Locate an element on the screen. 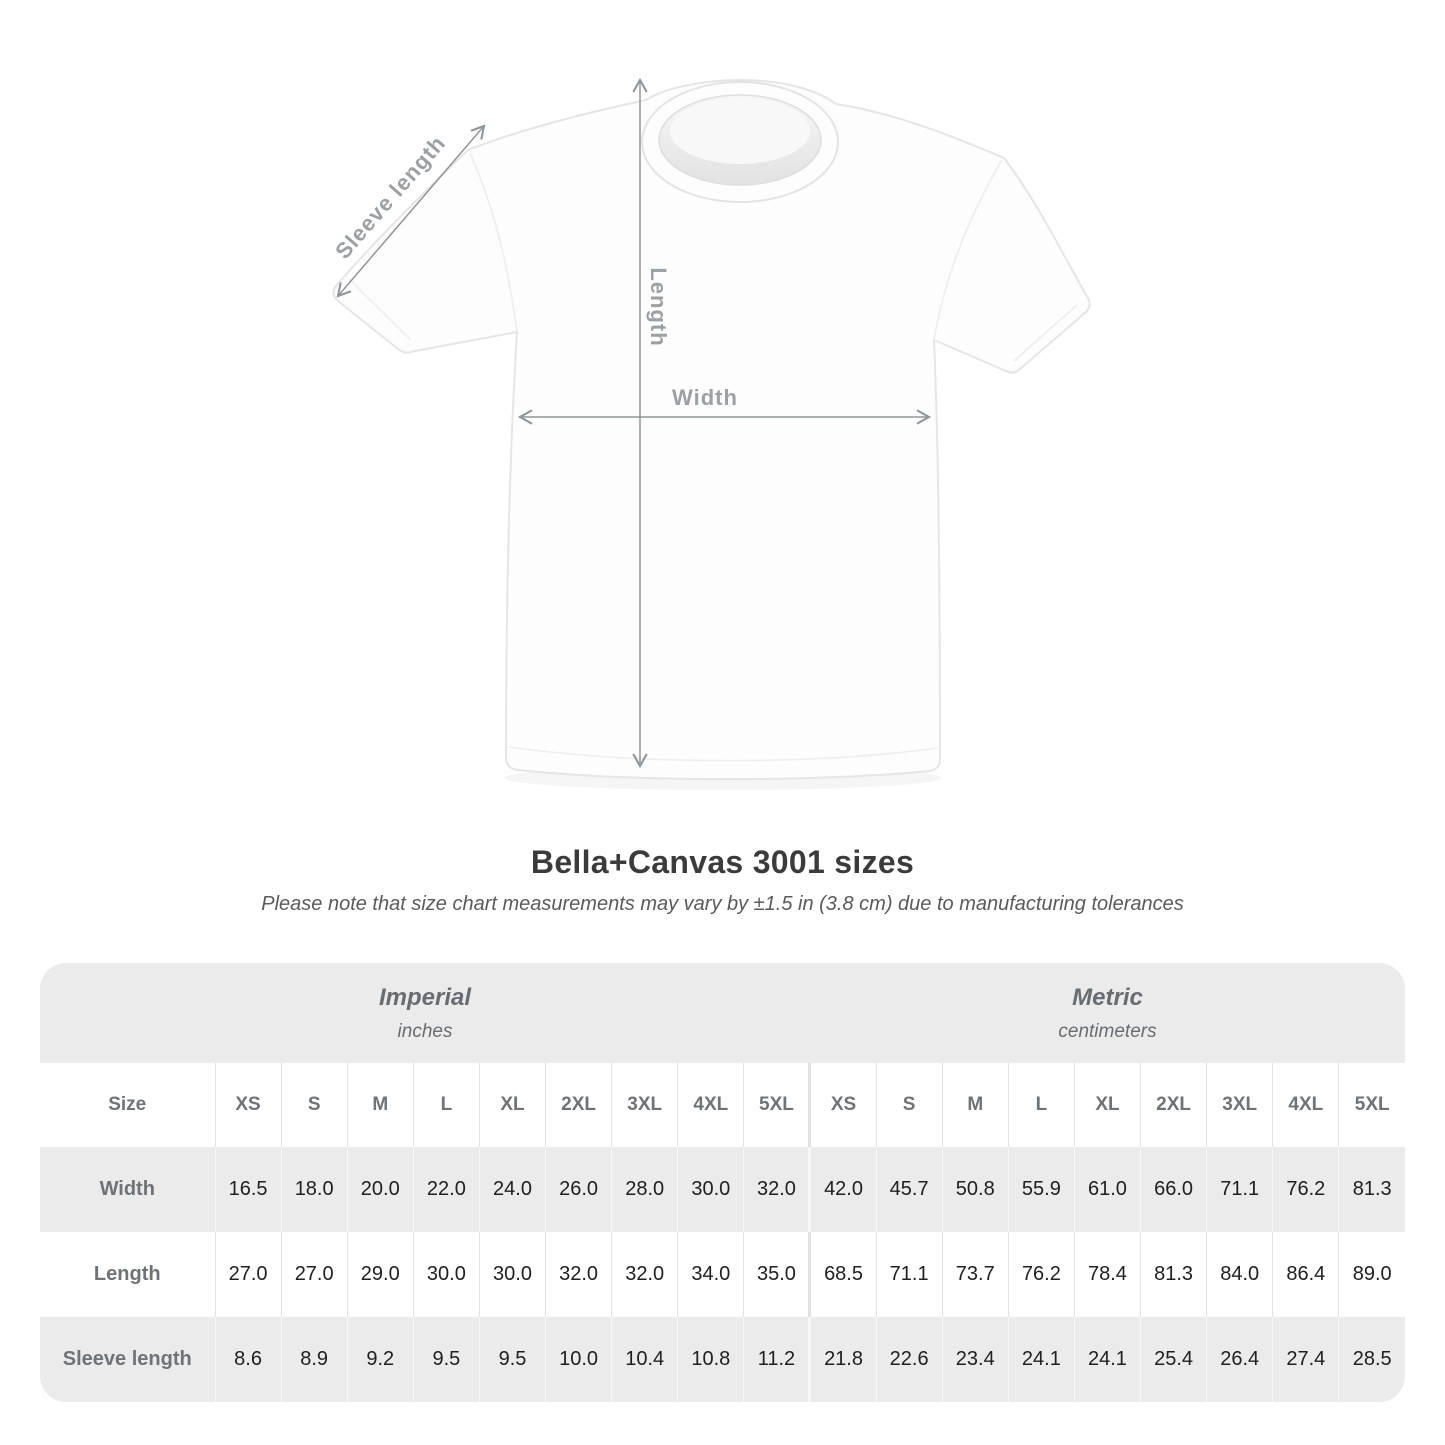 This screenshot has width=1445, height=1445. row-label-length: Length is located at coordinates (127, 1274).